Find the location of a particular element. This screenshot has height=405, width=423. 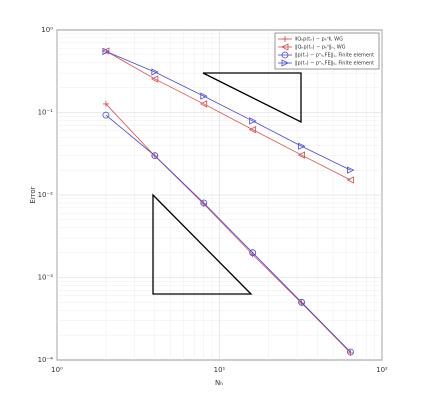

legend-label: ‖p(tₙ) − pⁿₕ,FE‖₀, Finite element is located at coordinates (334, 64).